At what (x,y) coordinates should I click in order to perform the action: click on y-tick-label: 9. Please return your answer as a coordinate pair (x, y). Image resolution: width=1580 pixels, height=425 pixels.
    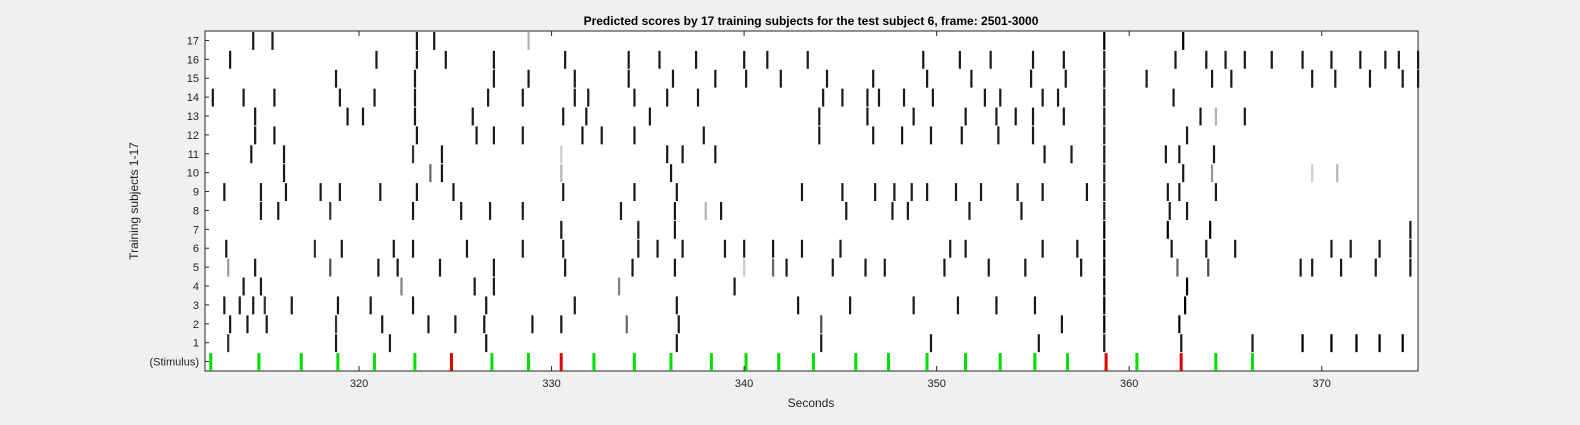
    Looking at the image, I should click on (196, 193).